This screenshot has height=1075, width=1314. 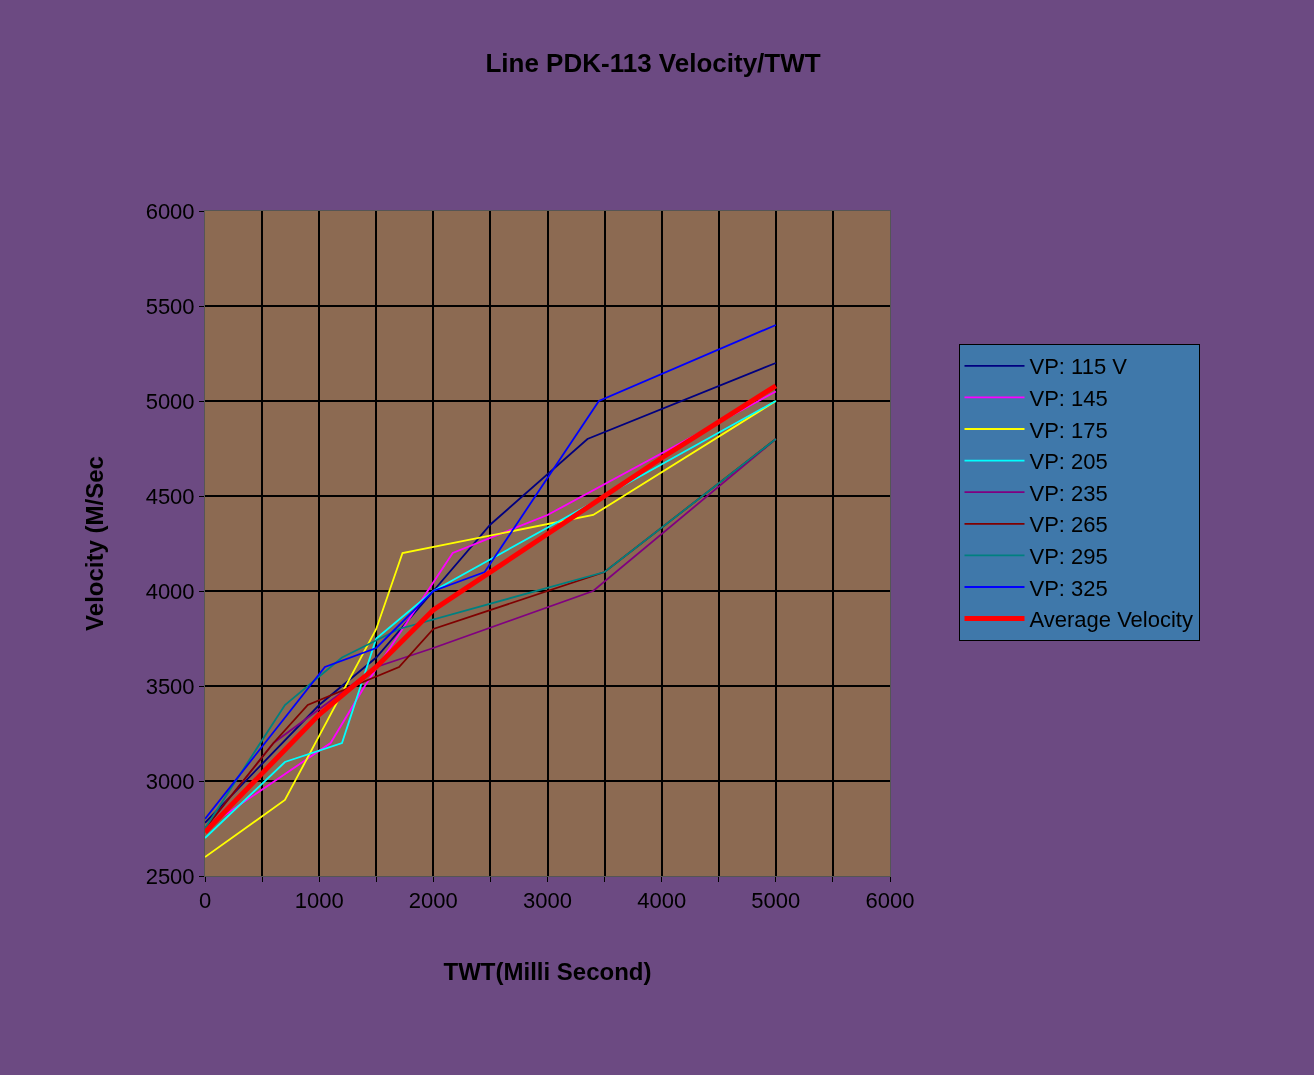 I want to click on y-tick-label: 2500, so click(x=170, y=876).